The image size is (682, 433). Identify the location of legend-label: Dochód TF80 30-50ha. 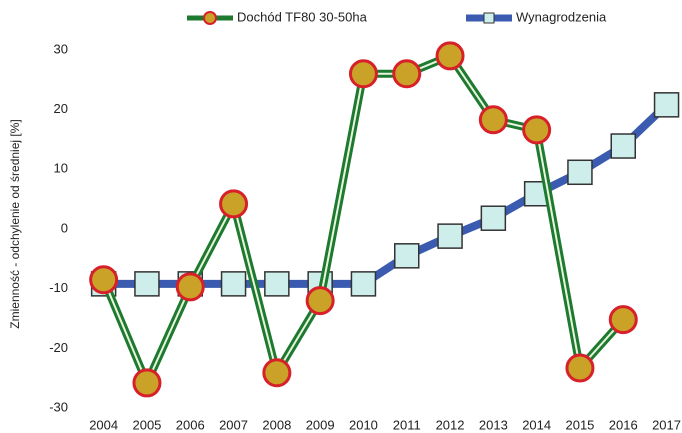
(302, 16).